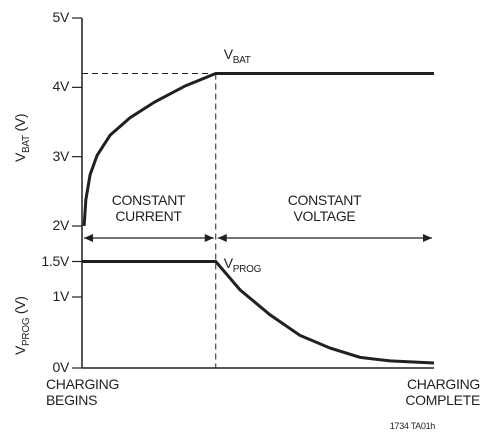  I want to click on figure-id: 1734 TA01h, so click(412, 426).